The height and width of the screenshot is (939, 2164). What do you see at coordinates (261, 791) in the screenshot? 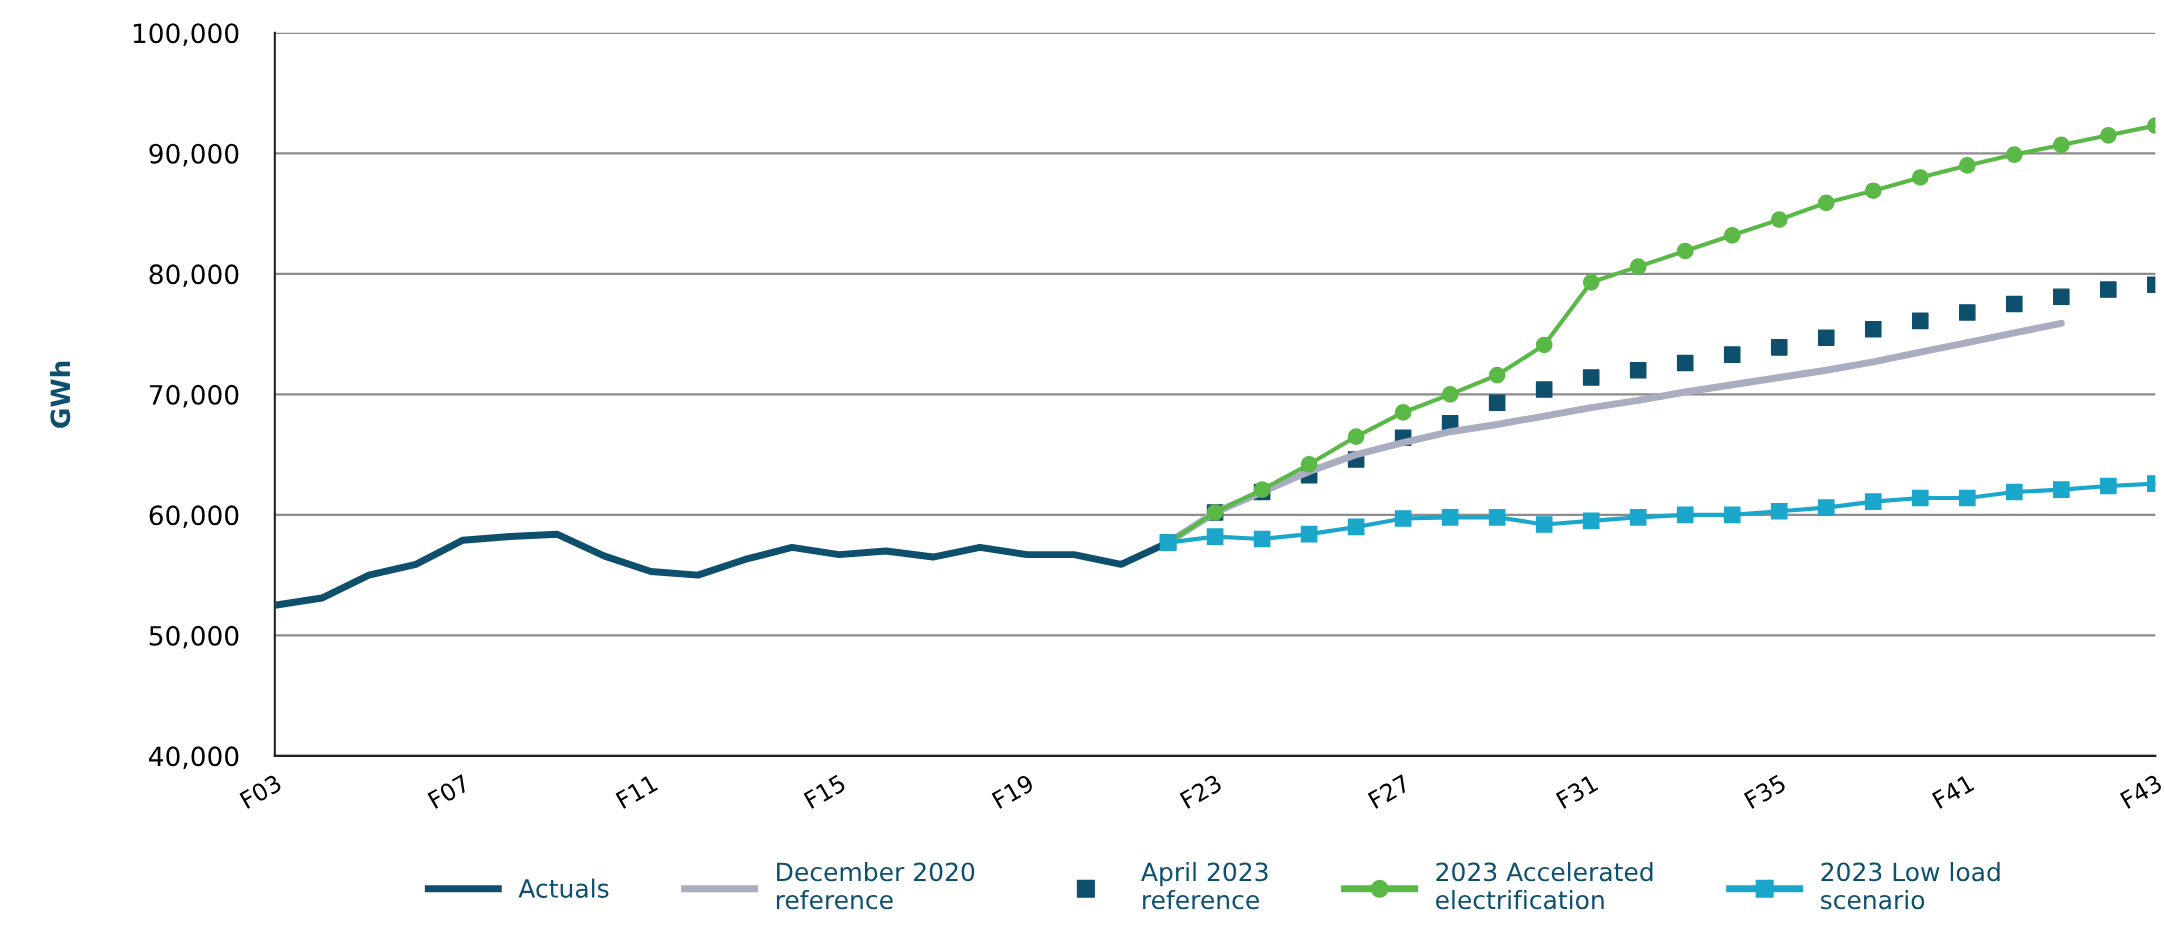
I see `x-tick-label: F03` at bounding box center [261, 791].